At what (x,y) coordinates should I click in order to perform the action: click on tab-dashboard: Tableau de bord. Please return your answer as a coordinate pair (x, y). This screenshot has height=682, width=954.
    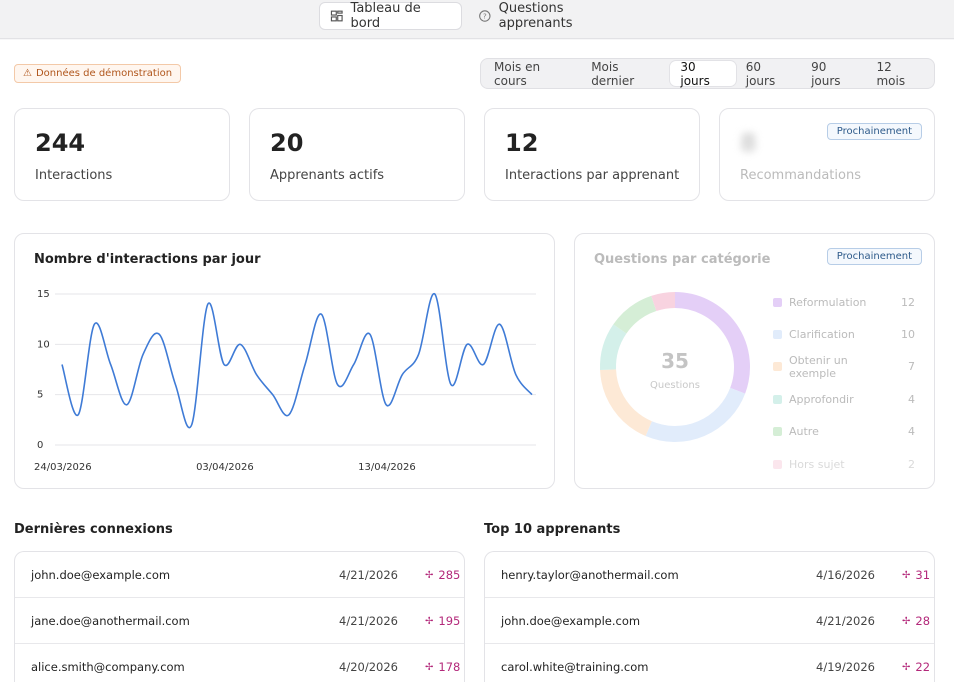
    Looking at the image, I should click on (390, 16).